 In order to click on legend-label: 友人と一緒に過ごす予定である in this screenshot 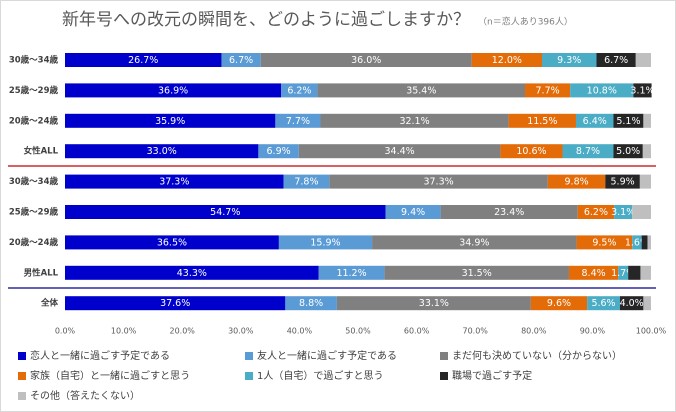, I will do `click(327, 355)`.